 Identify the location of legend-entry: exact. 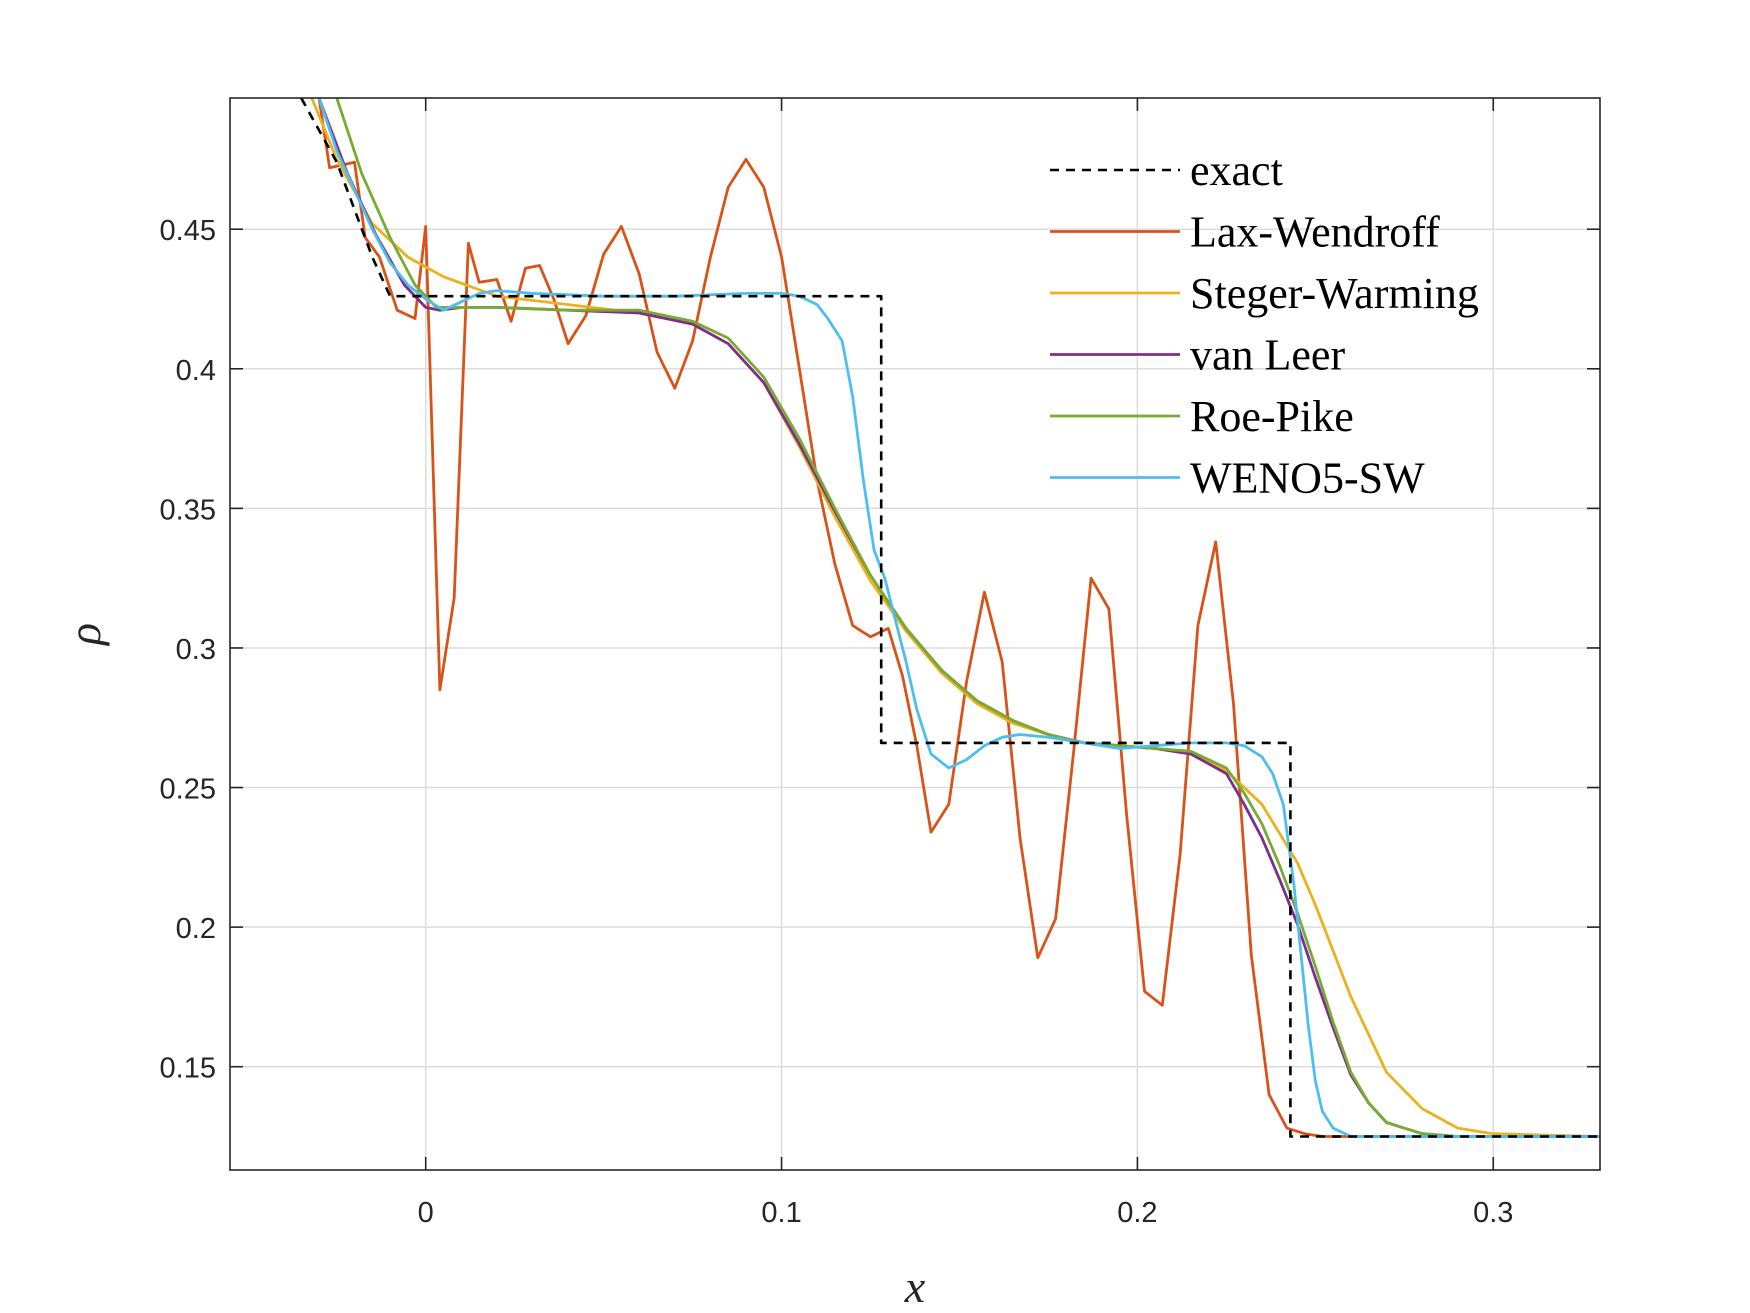
(1236, 170).